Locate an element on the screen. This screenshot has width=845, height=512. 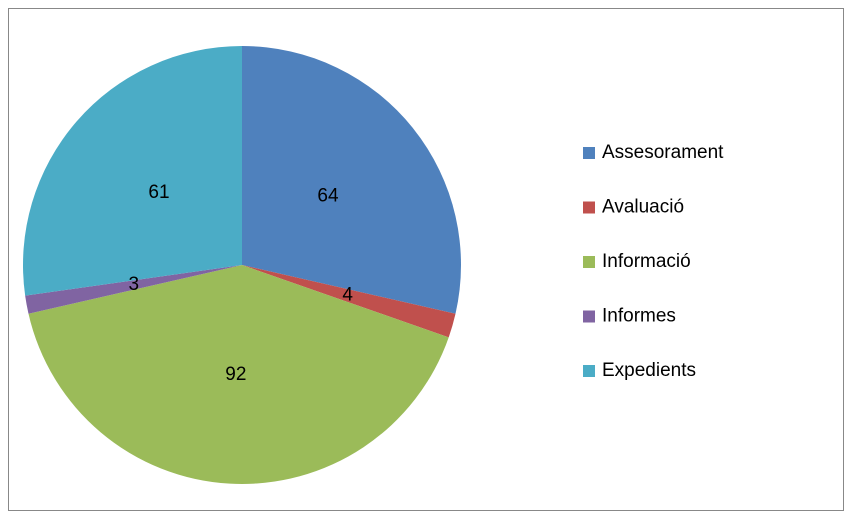
legend-label: Informació is located at coordinates (646, 261).